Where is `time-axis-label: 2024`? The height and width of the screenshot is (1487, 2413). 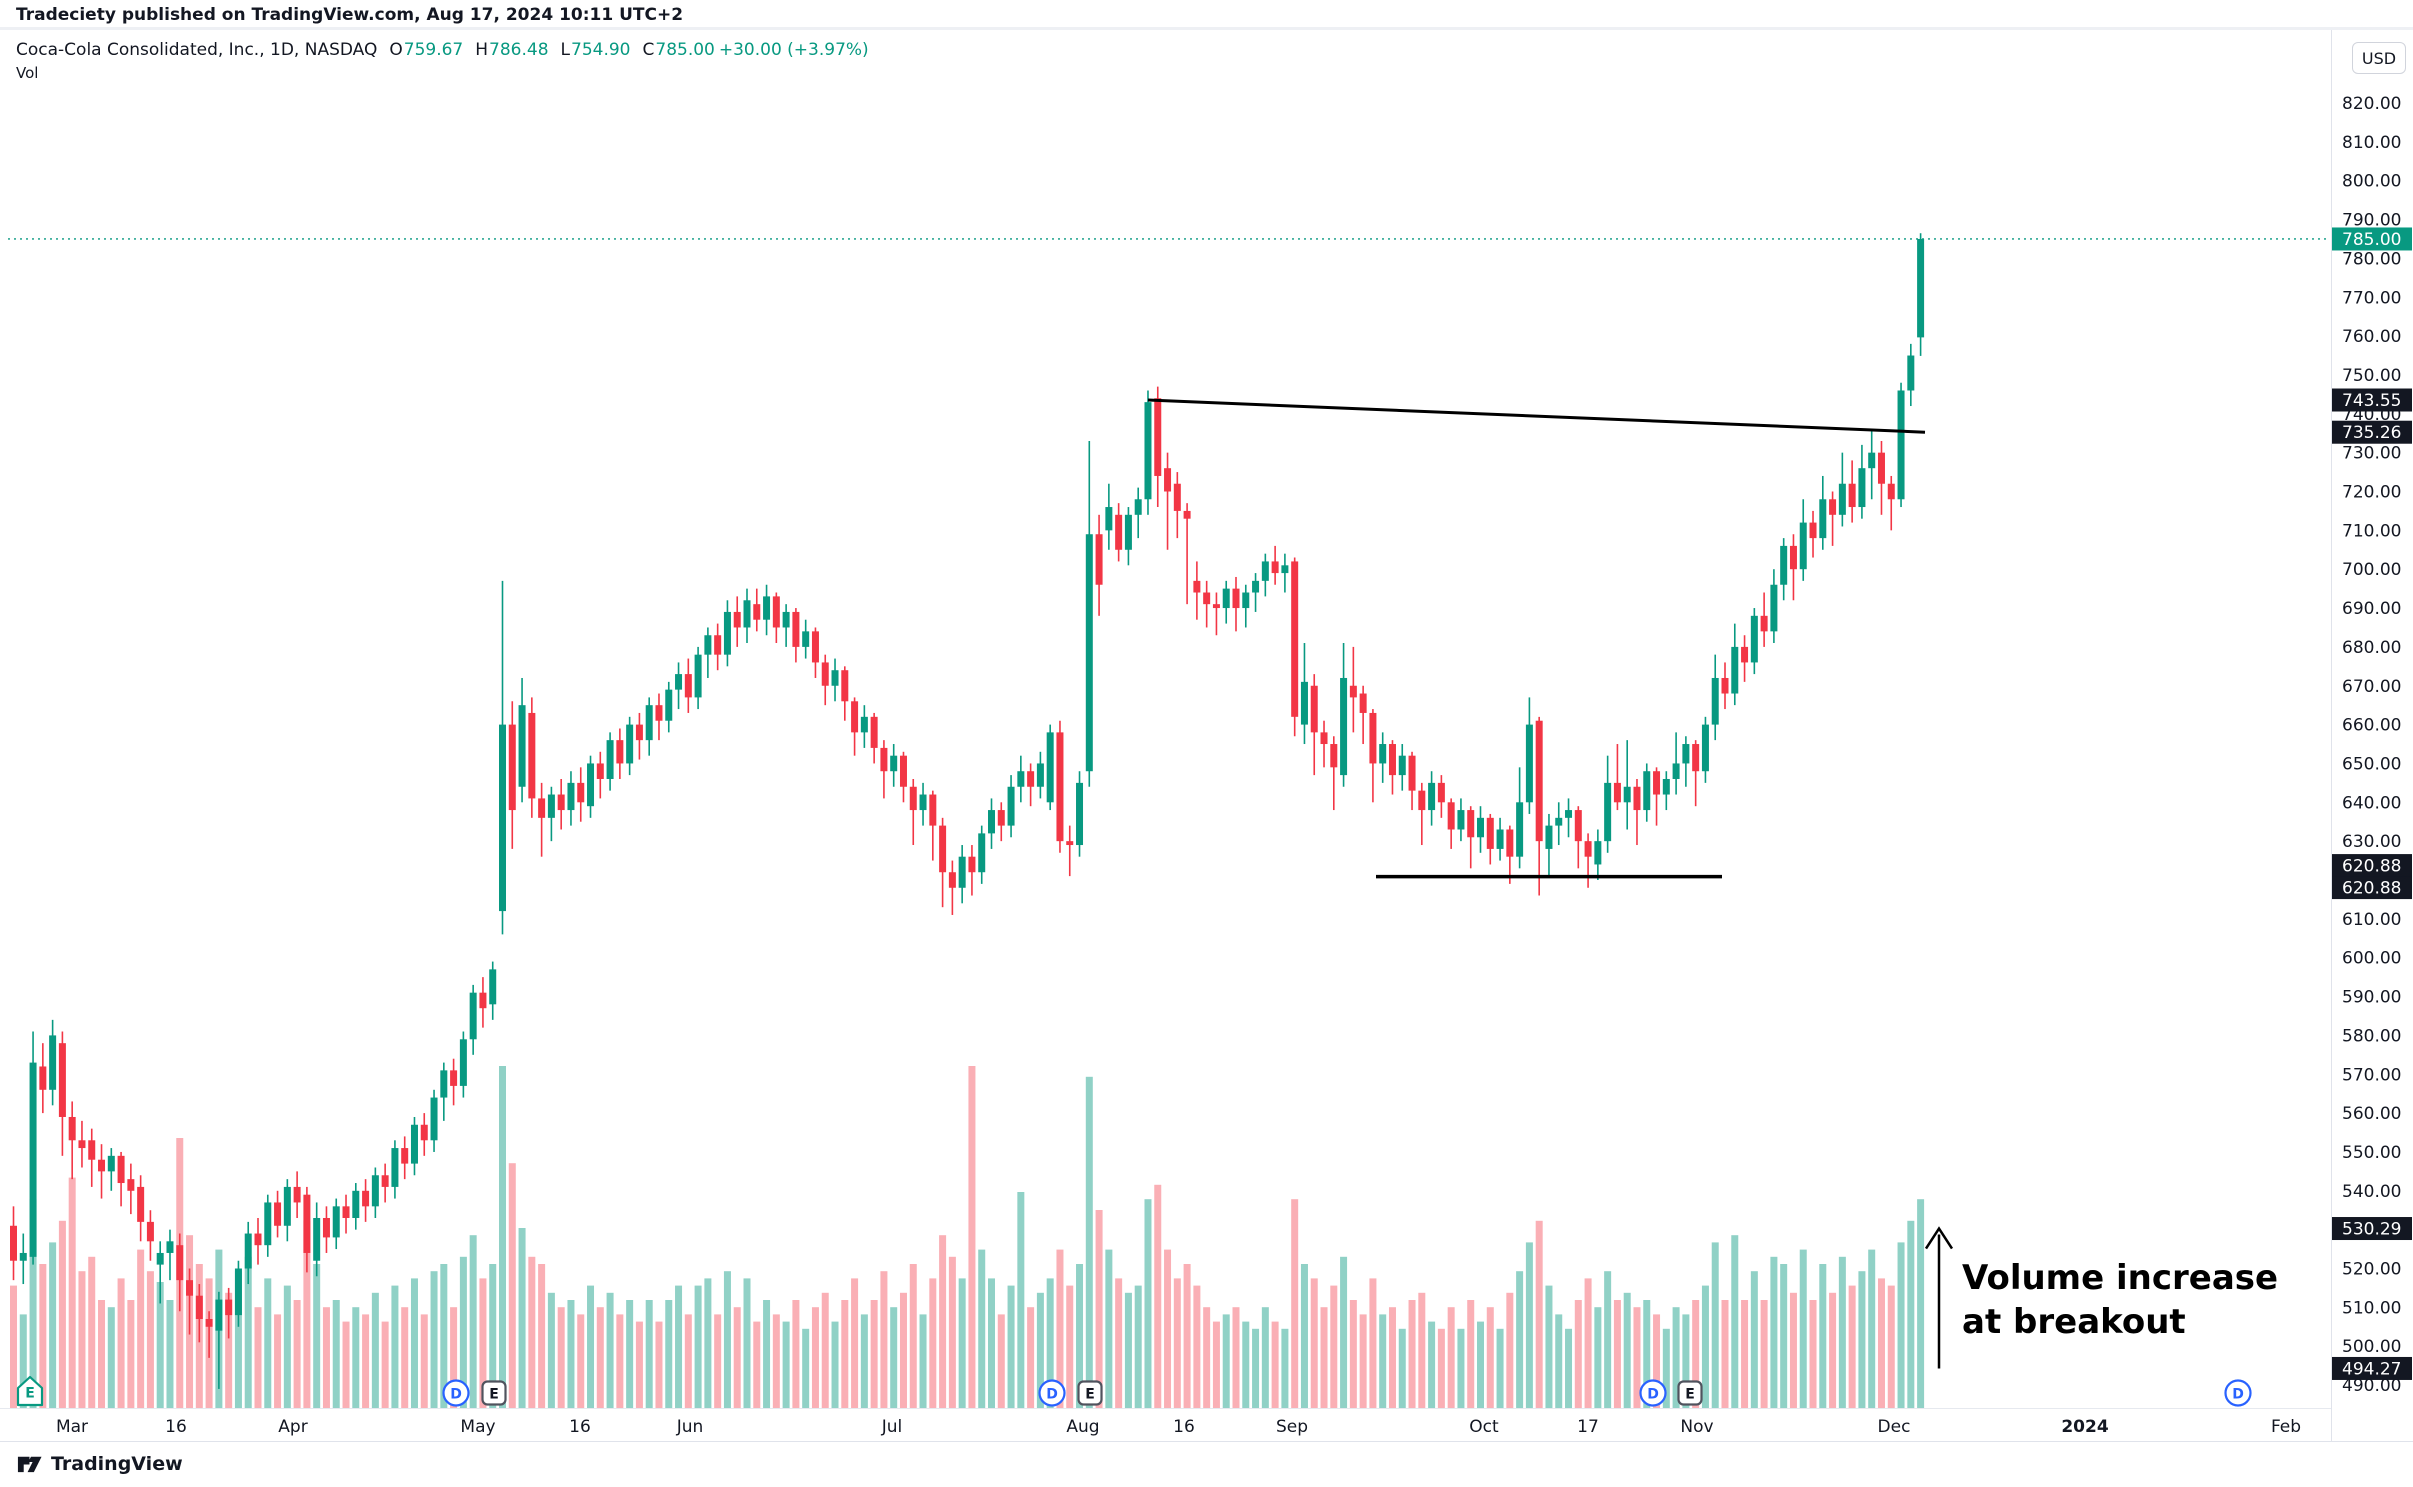 time-axis-label: 2024 is located at coordinates (2084, 1427).